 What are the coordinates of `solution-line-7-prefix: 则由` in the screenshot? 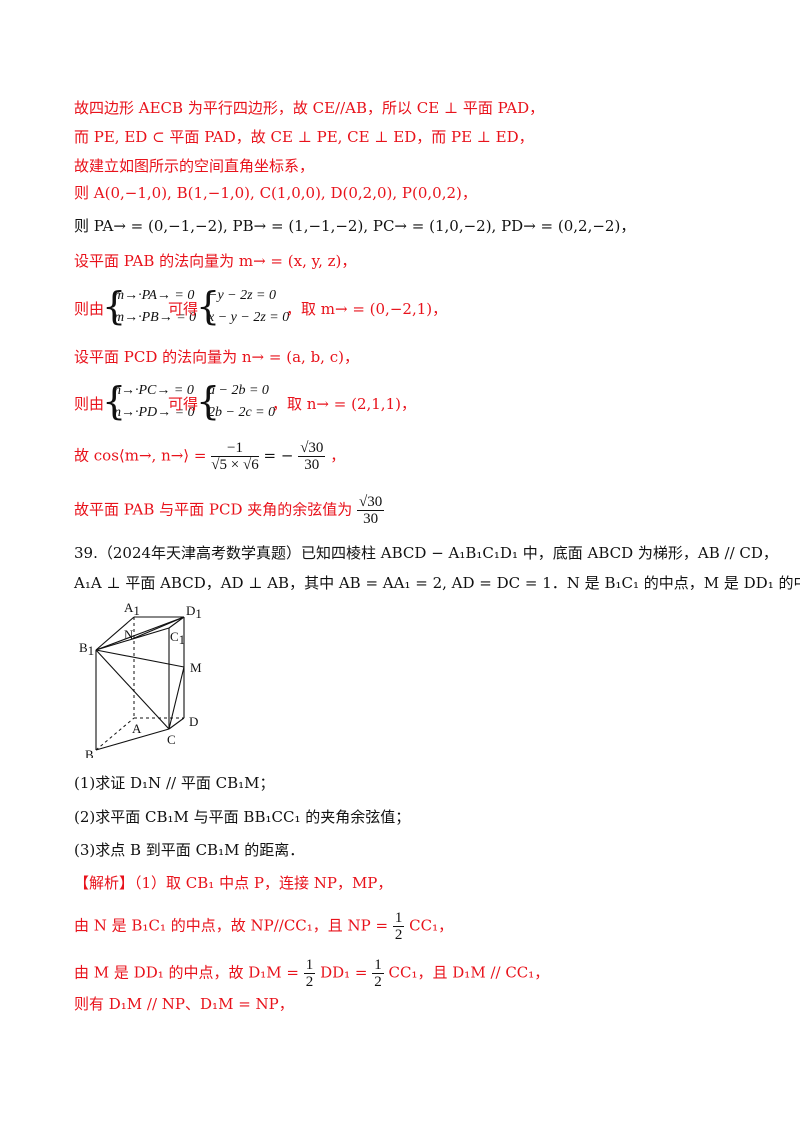 It's located at (89, 309).